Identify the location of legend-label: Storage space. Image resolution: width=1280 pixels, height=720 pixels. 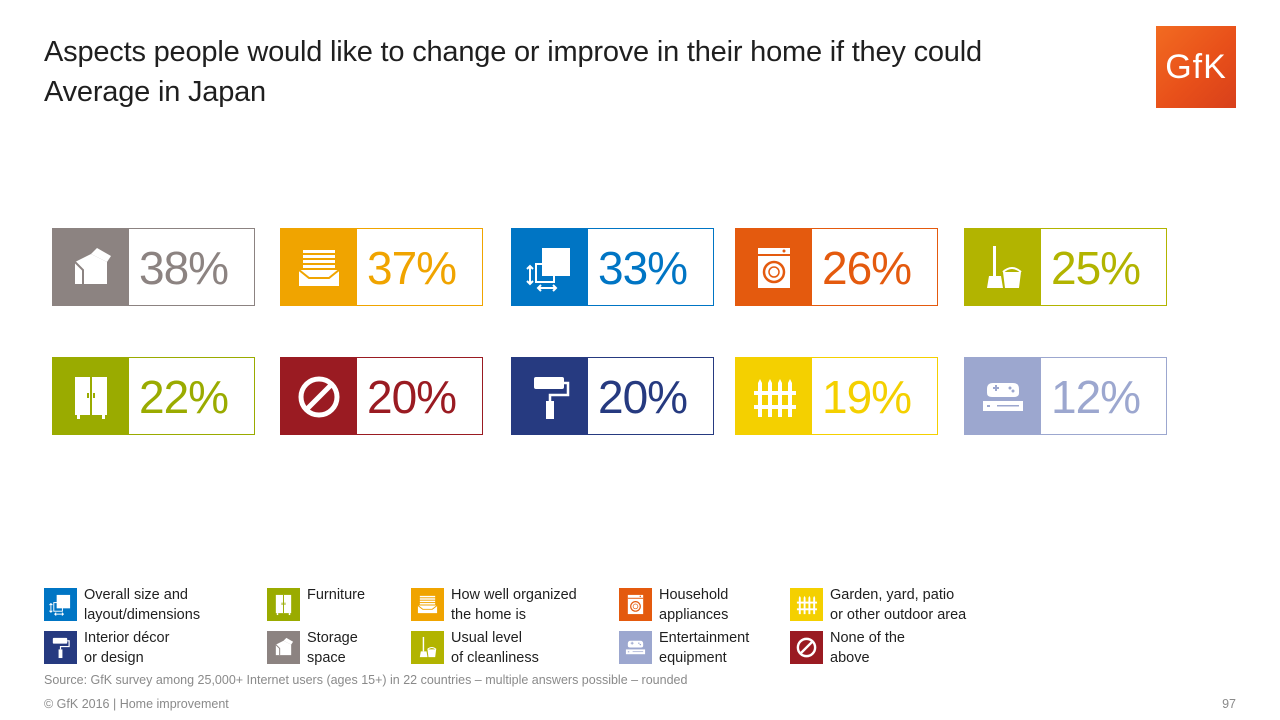
(392, 648).